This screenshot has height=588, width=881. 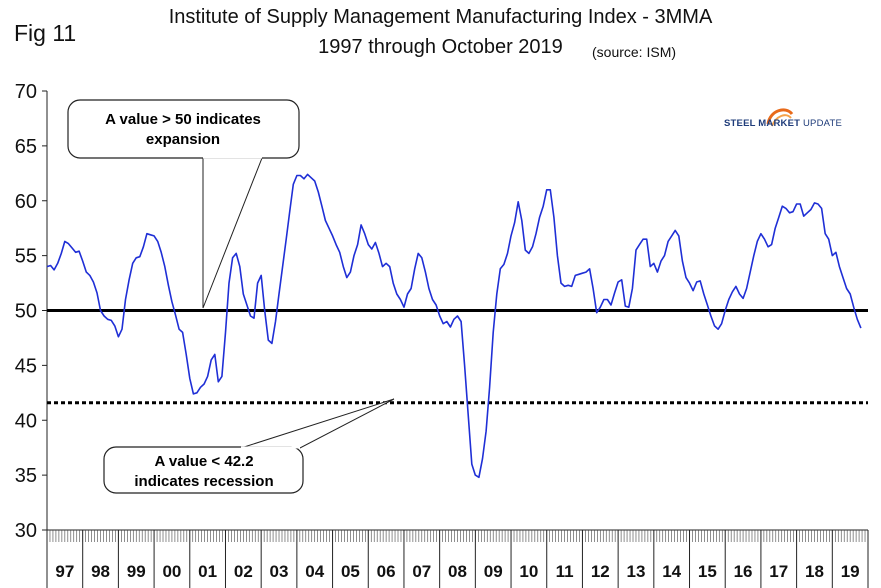 I want to click on y-tick-label: 30, so click(x=26, y=531).